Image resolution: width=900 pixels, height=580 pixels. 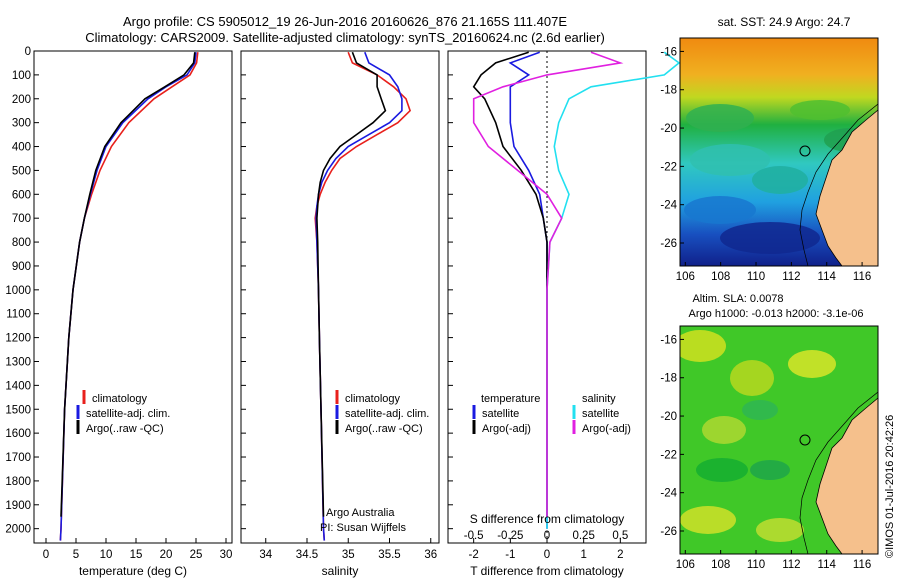 I want to click on sst-shelf-contour, so click(x=838, y=184).